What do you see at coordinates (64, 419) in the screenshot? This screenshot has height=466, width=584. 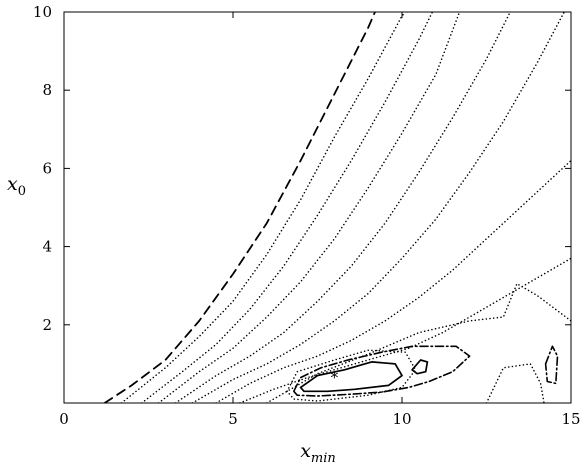 I see `x-tick-label: 0` at bounding box center [64, 419].